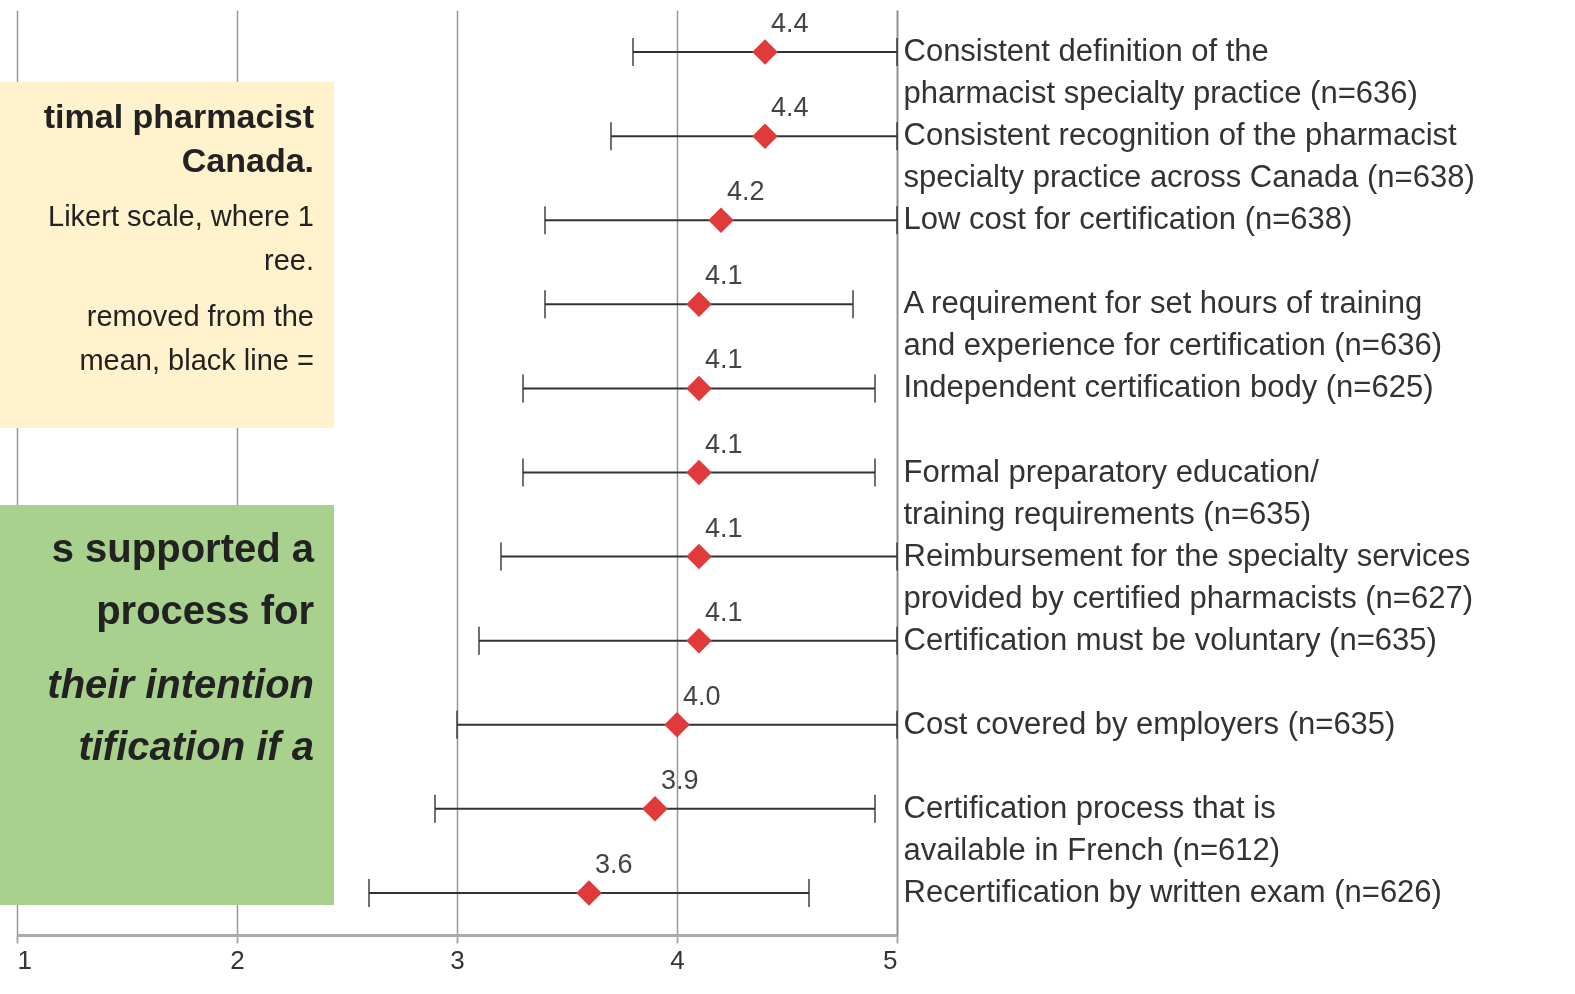  Describe the element at coordinates (237, 959) in the screenshot. I see `x-tick-label: 2` at that location.